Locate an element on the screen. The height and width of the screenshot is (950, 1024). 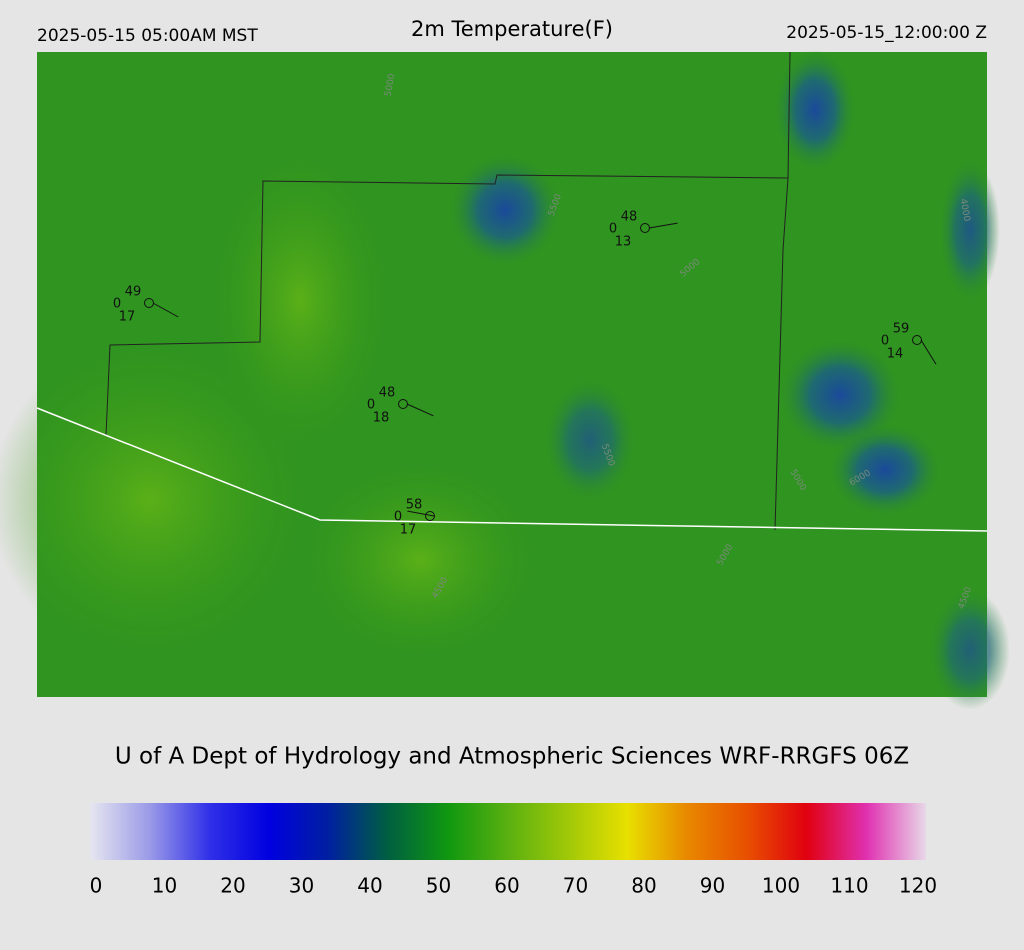
valid-time-local: 2025-05-15 05:00AM MST is located at coordinates (147, 36).